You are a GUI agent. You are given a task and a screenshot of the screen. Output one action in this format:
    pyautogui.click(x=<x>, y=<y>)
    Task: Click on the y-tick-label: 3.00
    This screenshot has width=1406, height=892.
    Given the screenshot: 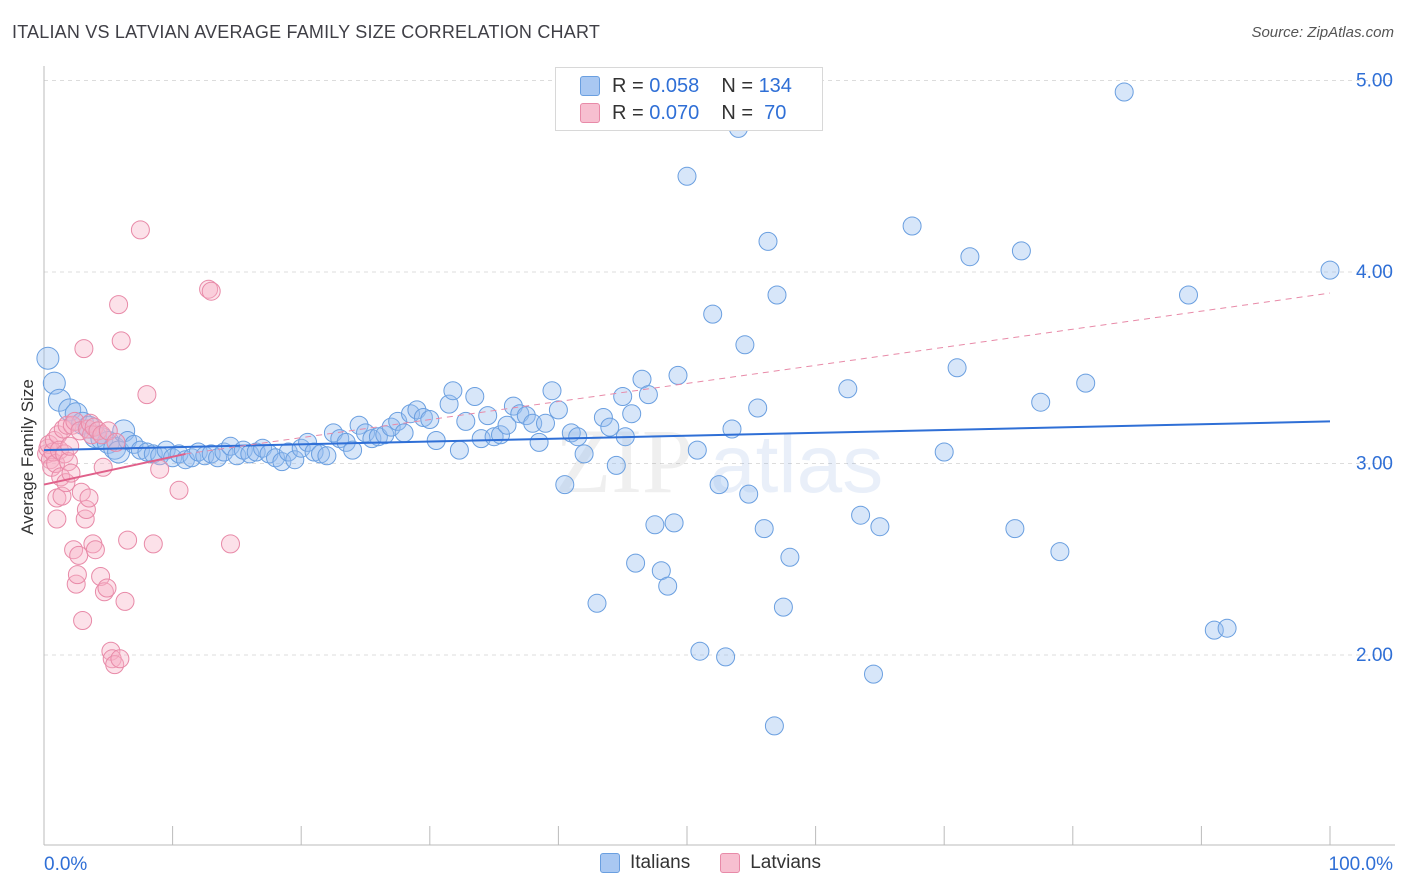 What is the action you would take?
    pyautogui.click(x=1374, y=464)
    